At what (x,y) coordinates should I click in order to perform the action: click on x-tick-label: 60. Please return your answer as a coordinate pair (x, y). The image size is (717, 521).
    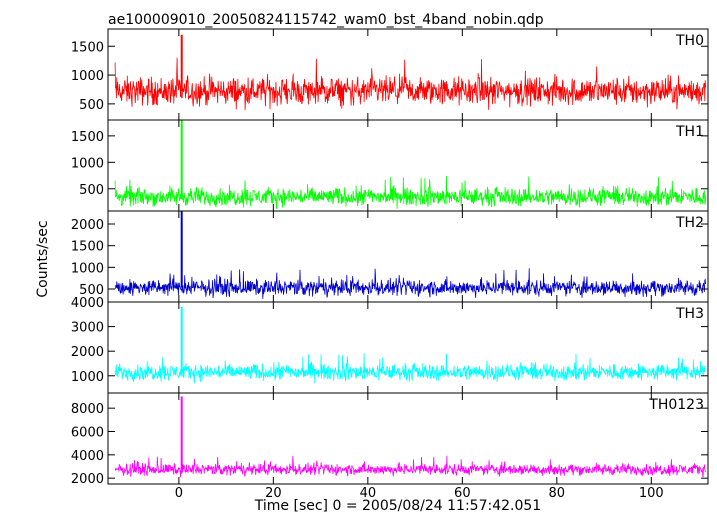
    Looking at the image, I should click on (462, 493).